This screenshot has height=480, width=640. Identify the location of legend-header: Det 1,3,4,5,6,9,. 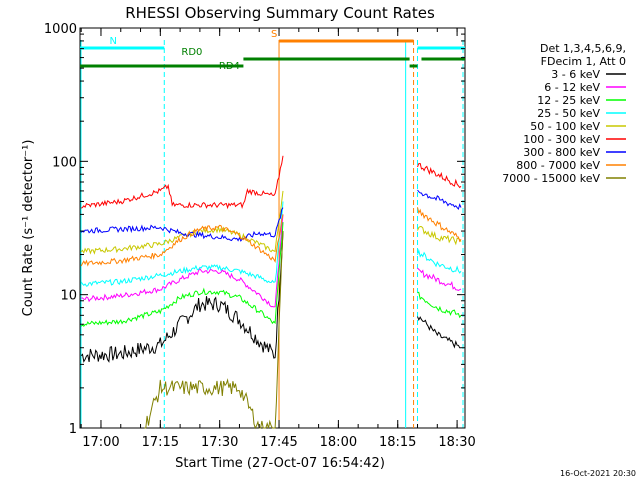
(583, 48).